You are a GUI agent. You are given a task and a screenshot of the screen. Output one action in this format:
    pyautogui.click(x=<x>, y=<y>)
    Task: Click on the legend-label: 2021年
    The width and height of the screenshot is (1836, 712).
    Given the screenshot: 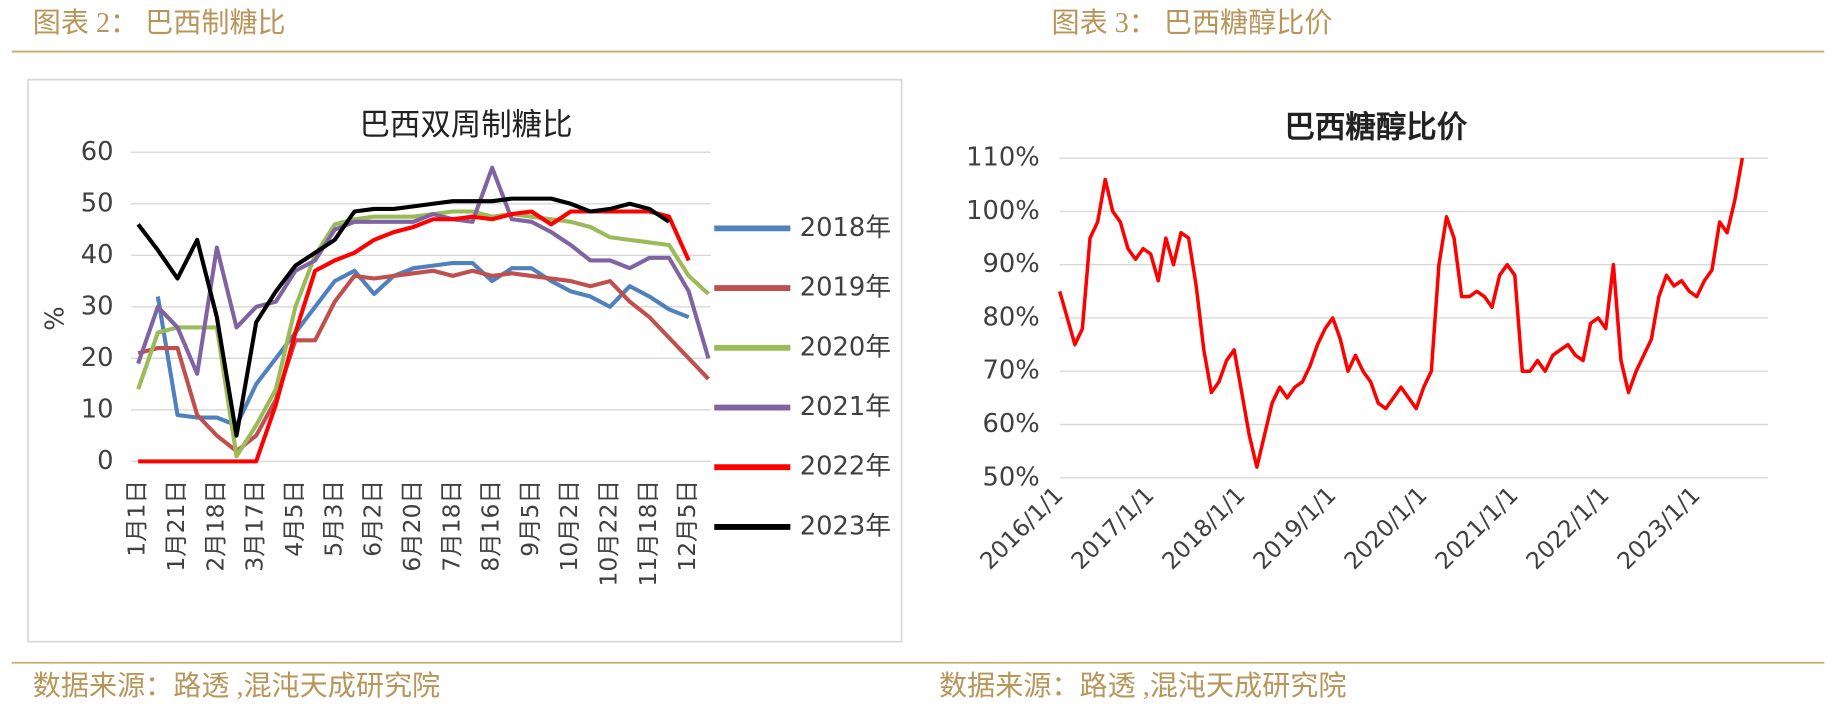 What is the action you would take?
    pyautogui.click(x=845, y=407)
    